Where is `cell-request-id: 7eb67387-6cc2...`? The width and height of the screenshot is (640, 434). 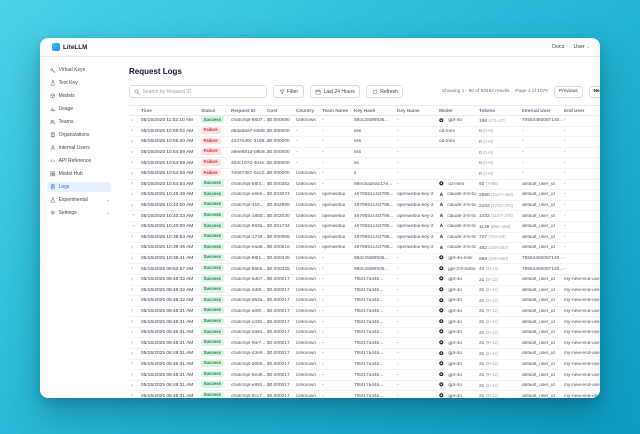 cell-request-id: 7eb67387-6cc2... is located at coordinates (249, 174).